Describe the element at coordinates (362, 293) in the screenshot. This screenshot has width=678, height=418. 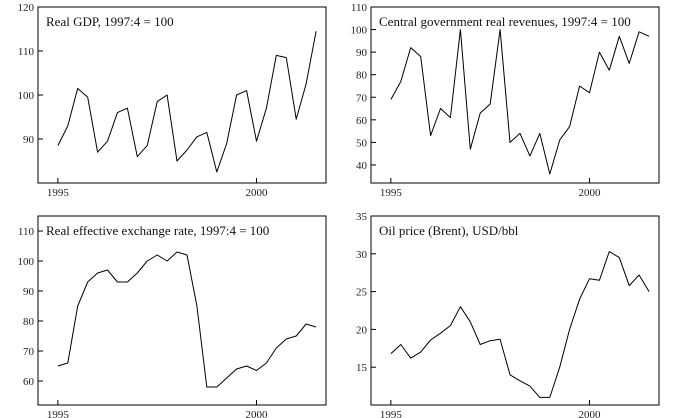
I see `y-tick-label: 25` at that location.